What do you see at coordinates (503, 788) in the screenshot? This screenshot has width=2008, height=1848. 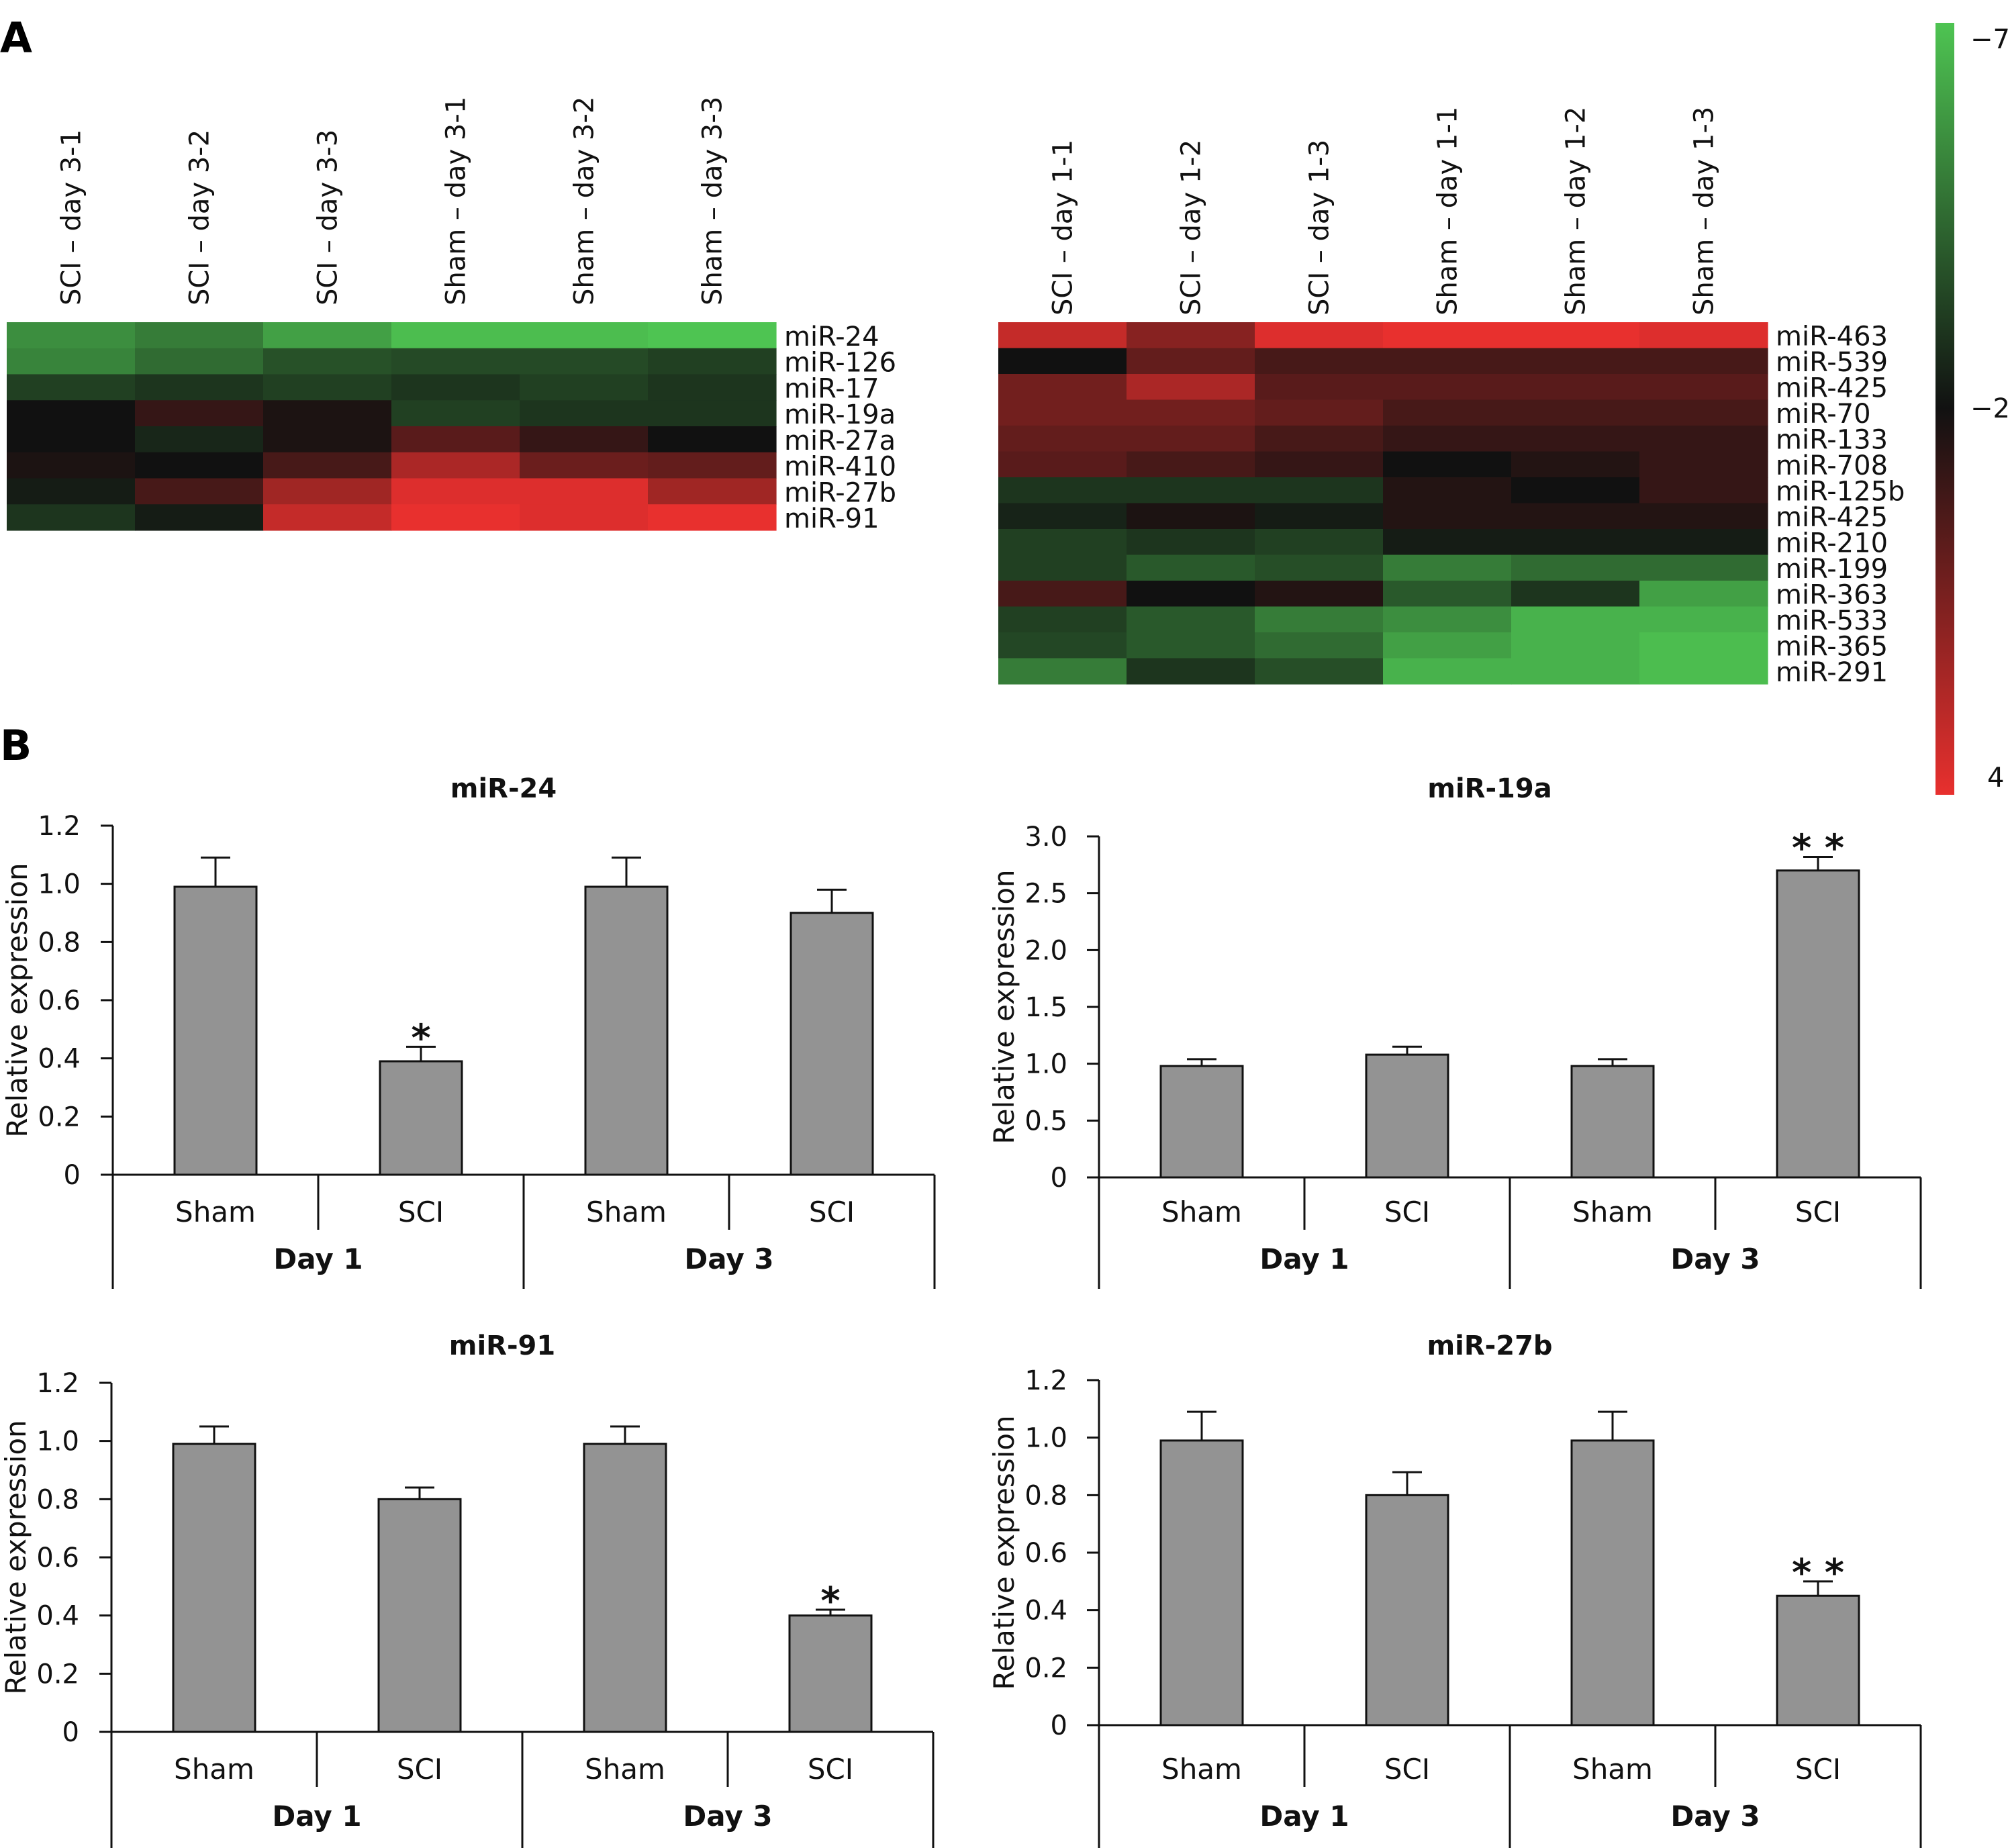 I see `chart-title: miR-24` at bounding box center [503, 788].